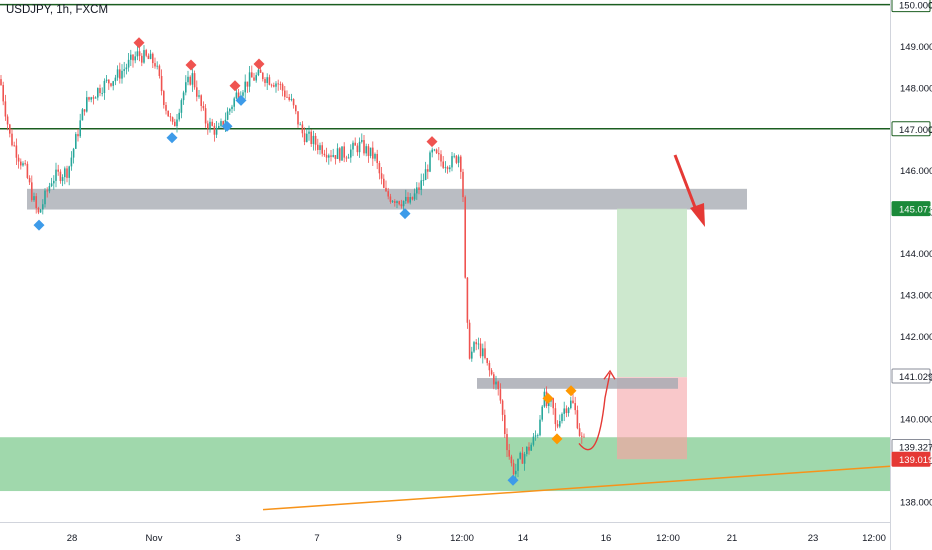  What do you see at coordinates (732, 538) in the screenshot?
I see `x-tick-label: 21` at bounding box center [732, 538].